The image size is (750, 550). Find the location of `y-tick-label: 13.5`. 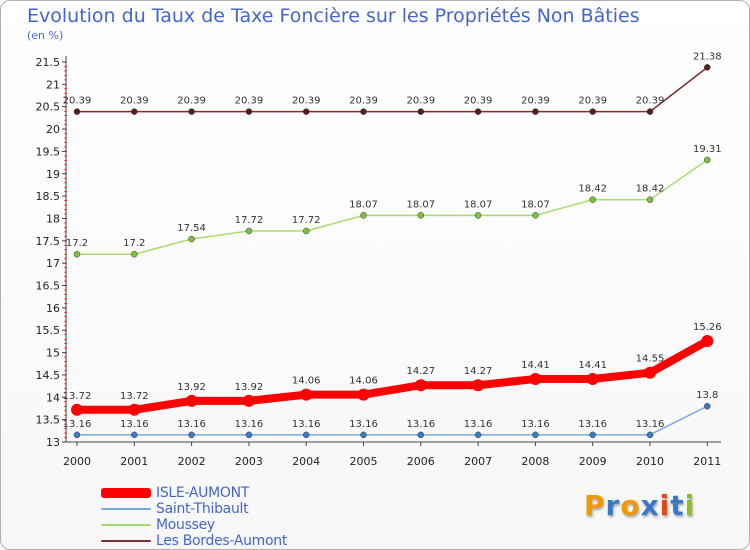

y-tick-label: 13.5 is located at coordinates (48, 420).